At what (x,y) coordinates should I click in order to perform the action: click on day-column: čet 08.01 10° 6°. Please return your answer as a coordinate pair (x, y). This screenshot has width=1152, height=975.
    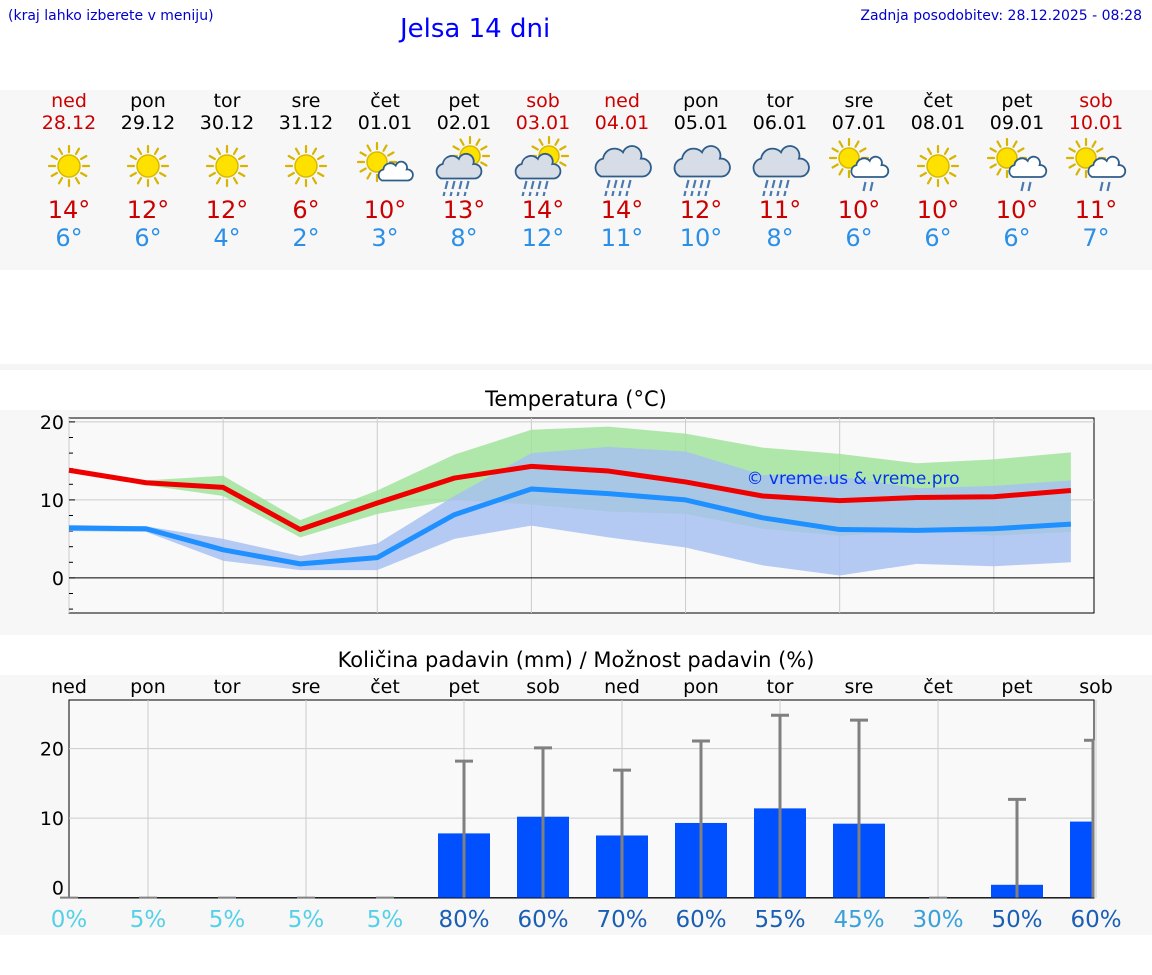
    Looking at the image, I should click on (938, 171).